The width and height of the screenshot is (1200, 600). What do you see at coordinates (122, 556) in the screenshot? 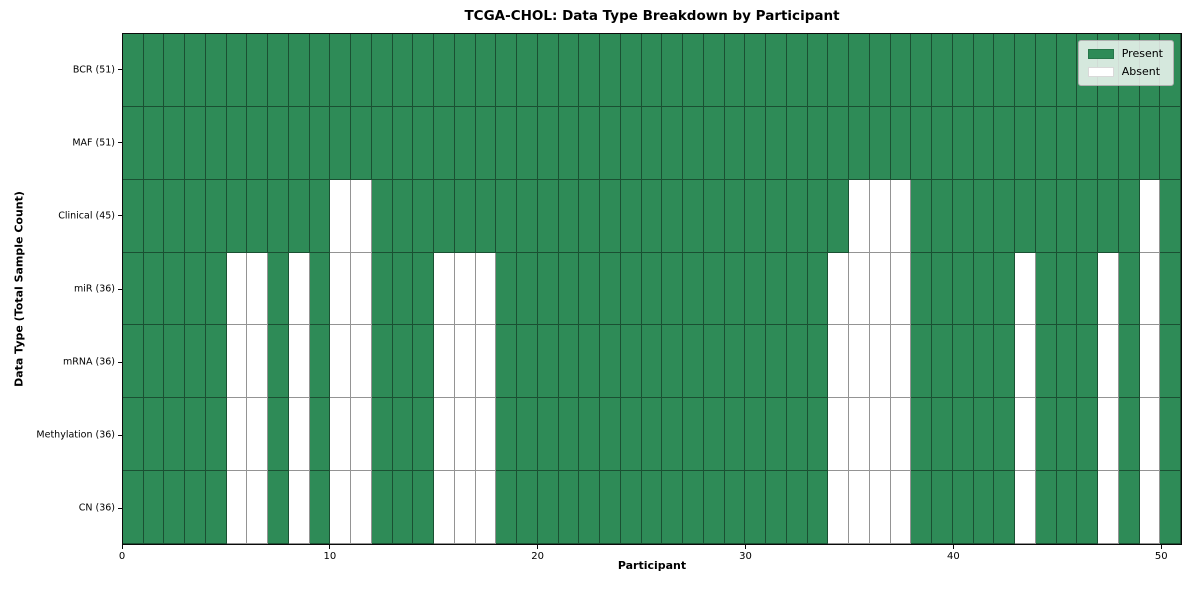
I see `x-tick-label: 0` at bounding box center [122, 556].